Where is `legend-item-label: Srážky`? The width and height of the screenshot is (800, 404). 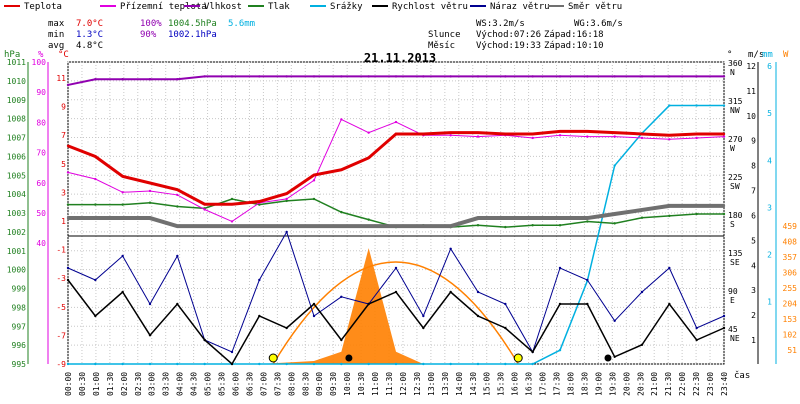 legend-item-label: Srážky is located at coordinates (346, 7).